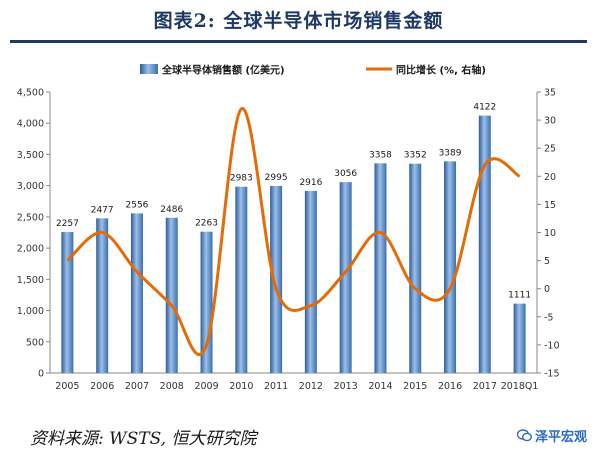 The width and height of the screenshot is (597, 456). Describe the element at coordinates (311, 386) in the screenshot. I see `x-tick-label: 2012` at that location.